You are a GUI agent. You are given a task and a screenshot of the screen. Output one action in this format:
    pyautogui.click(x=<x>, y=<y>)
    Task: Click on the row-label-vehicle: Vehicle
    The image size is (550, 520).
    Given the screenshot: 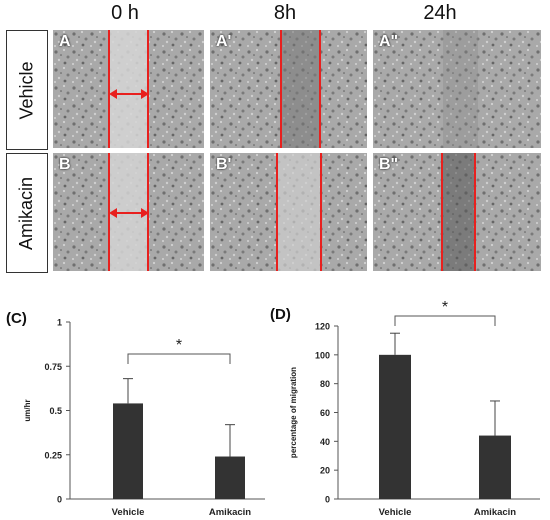 What is the action you would take?
    pyautogui.click(x=27, y=90)
    